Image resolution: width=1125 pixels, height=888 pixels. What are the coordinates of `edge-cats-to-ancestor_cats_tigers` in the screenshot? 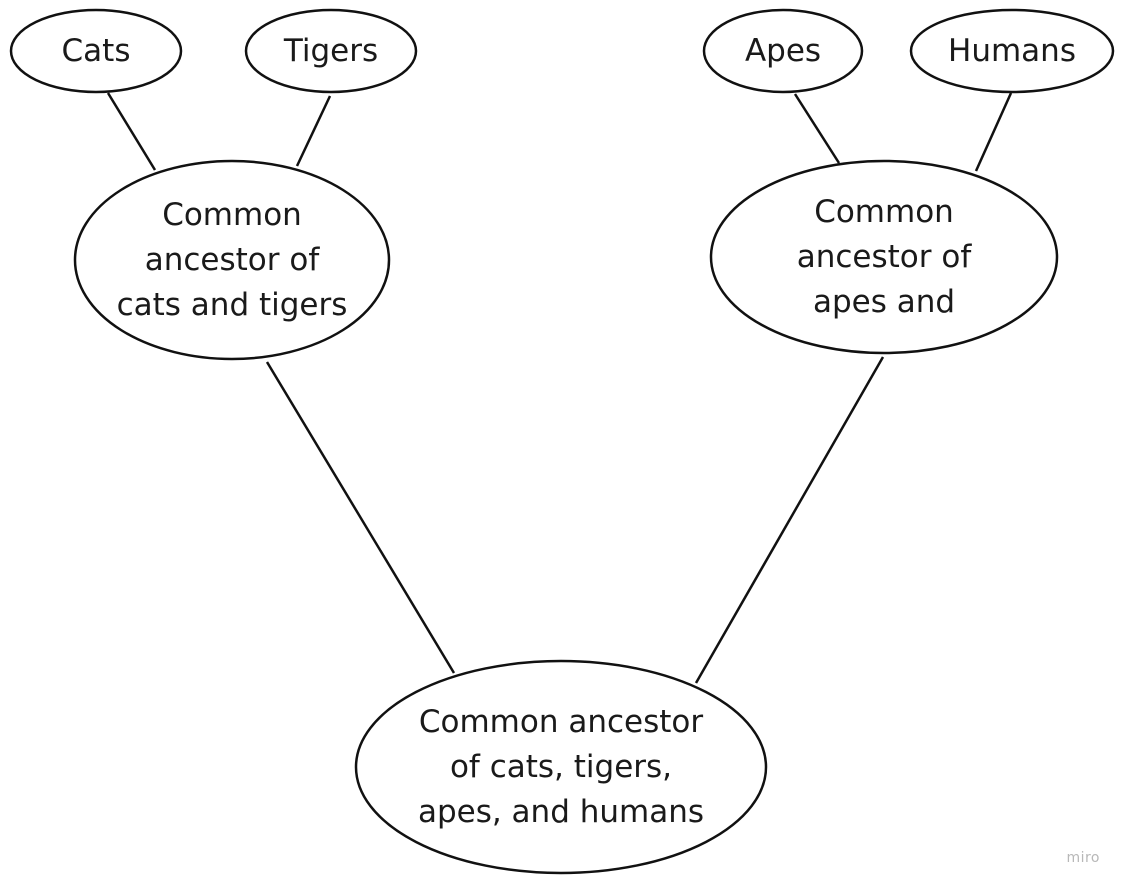 It's located at (131, 131).